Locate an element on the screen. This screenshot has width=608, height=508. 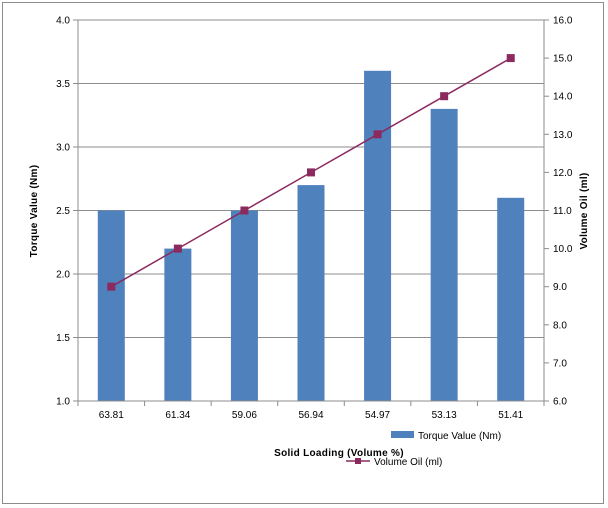
y-tick-label: 3.5 is located at coordinates (63, 84).